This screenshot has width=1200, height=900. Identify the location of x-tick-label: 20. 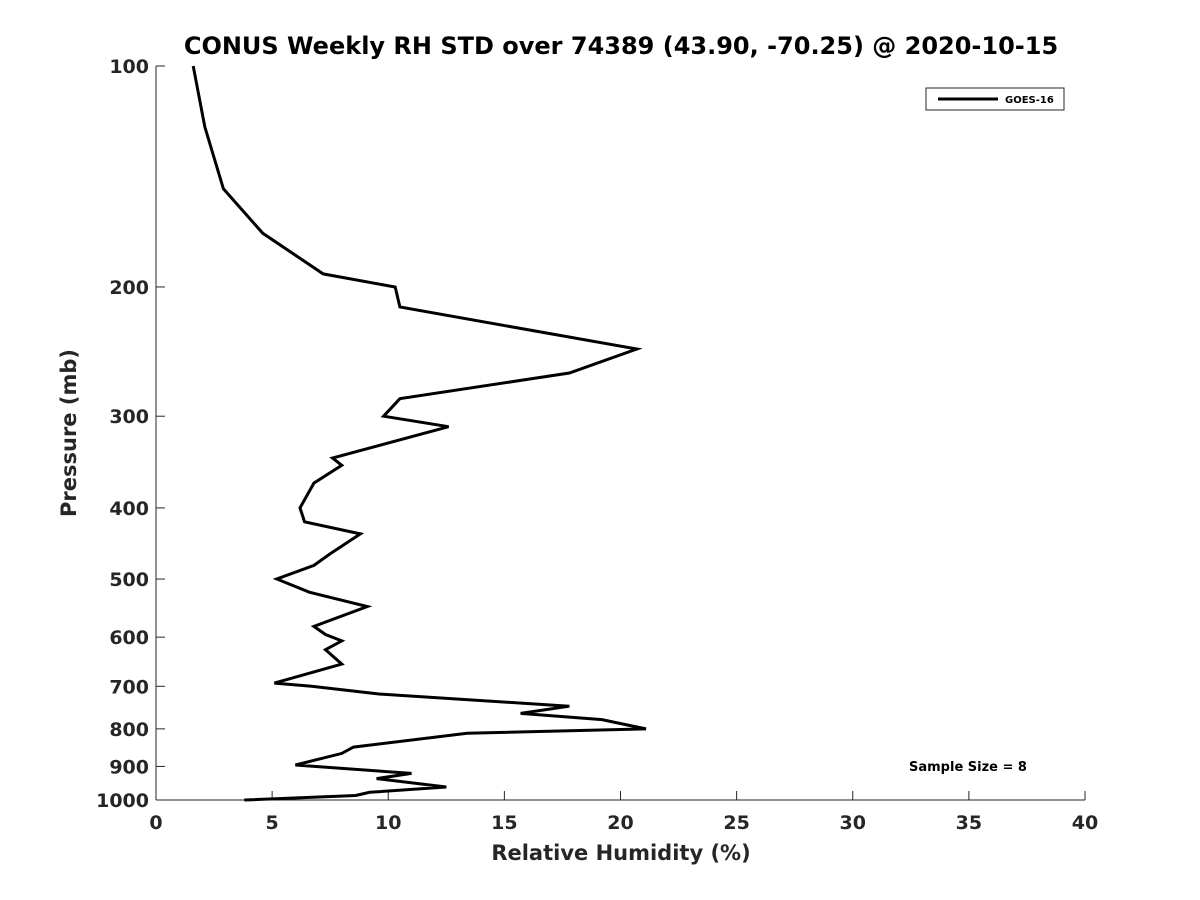
(620, 823).